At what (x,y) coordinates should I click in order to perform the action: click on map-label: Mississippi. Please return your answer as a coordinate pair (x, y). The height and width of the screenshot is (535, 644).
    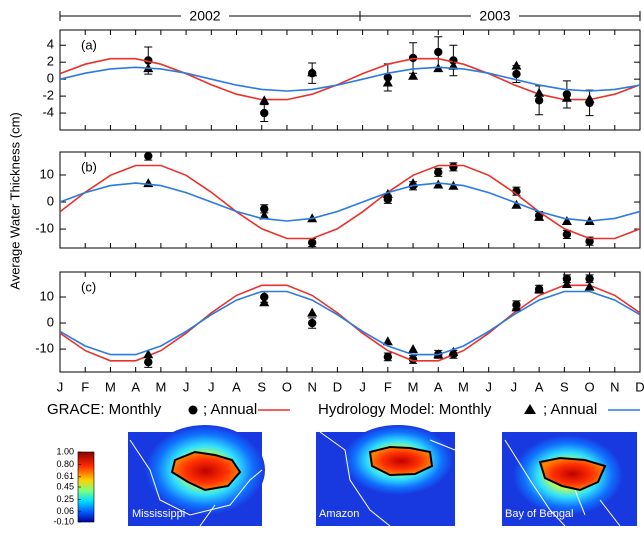
    Looking at the image, I should click on (158, 514).